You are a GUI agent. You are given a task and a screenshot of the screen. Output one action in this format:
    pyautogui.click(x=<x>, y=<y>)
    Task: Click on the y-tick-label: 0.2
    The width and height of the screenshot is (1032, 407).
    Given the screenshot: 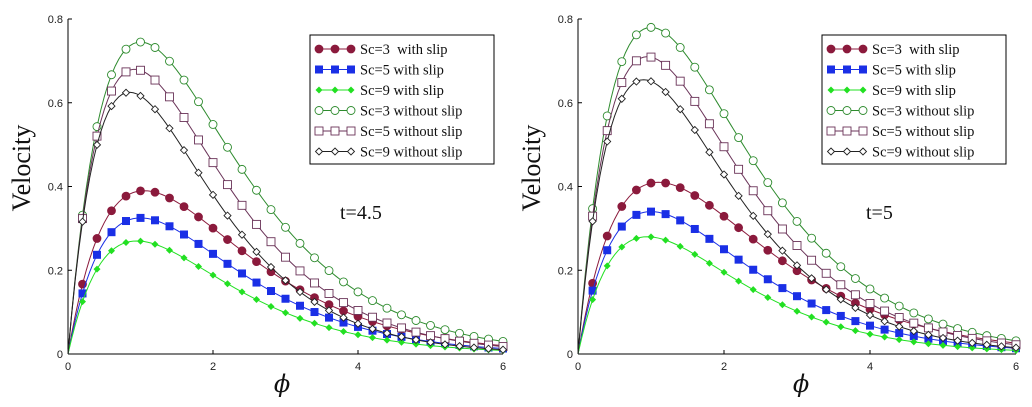 What is the action you would take?
    pyautogui.click(x=55, y=271)
    